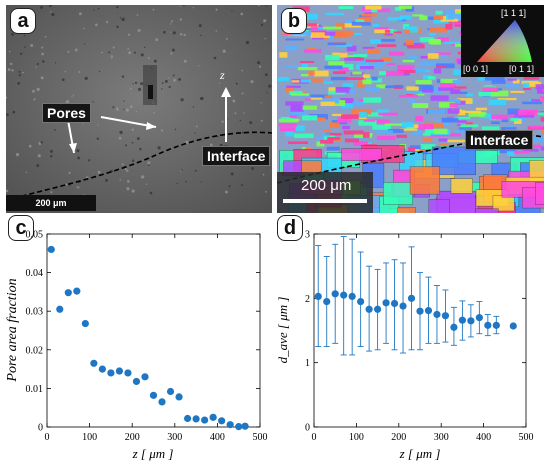 Image resolution: width=550 pixels, height=466 pixels. Describe the element at coordinates (12, 330) in the screenshot. I see `y-axis-label: Pore area fraction` at that location.